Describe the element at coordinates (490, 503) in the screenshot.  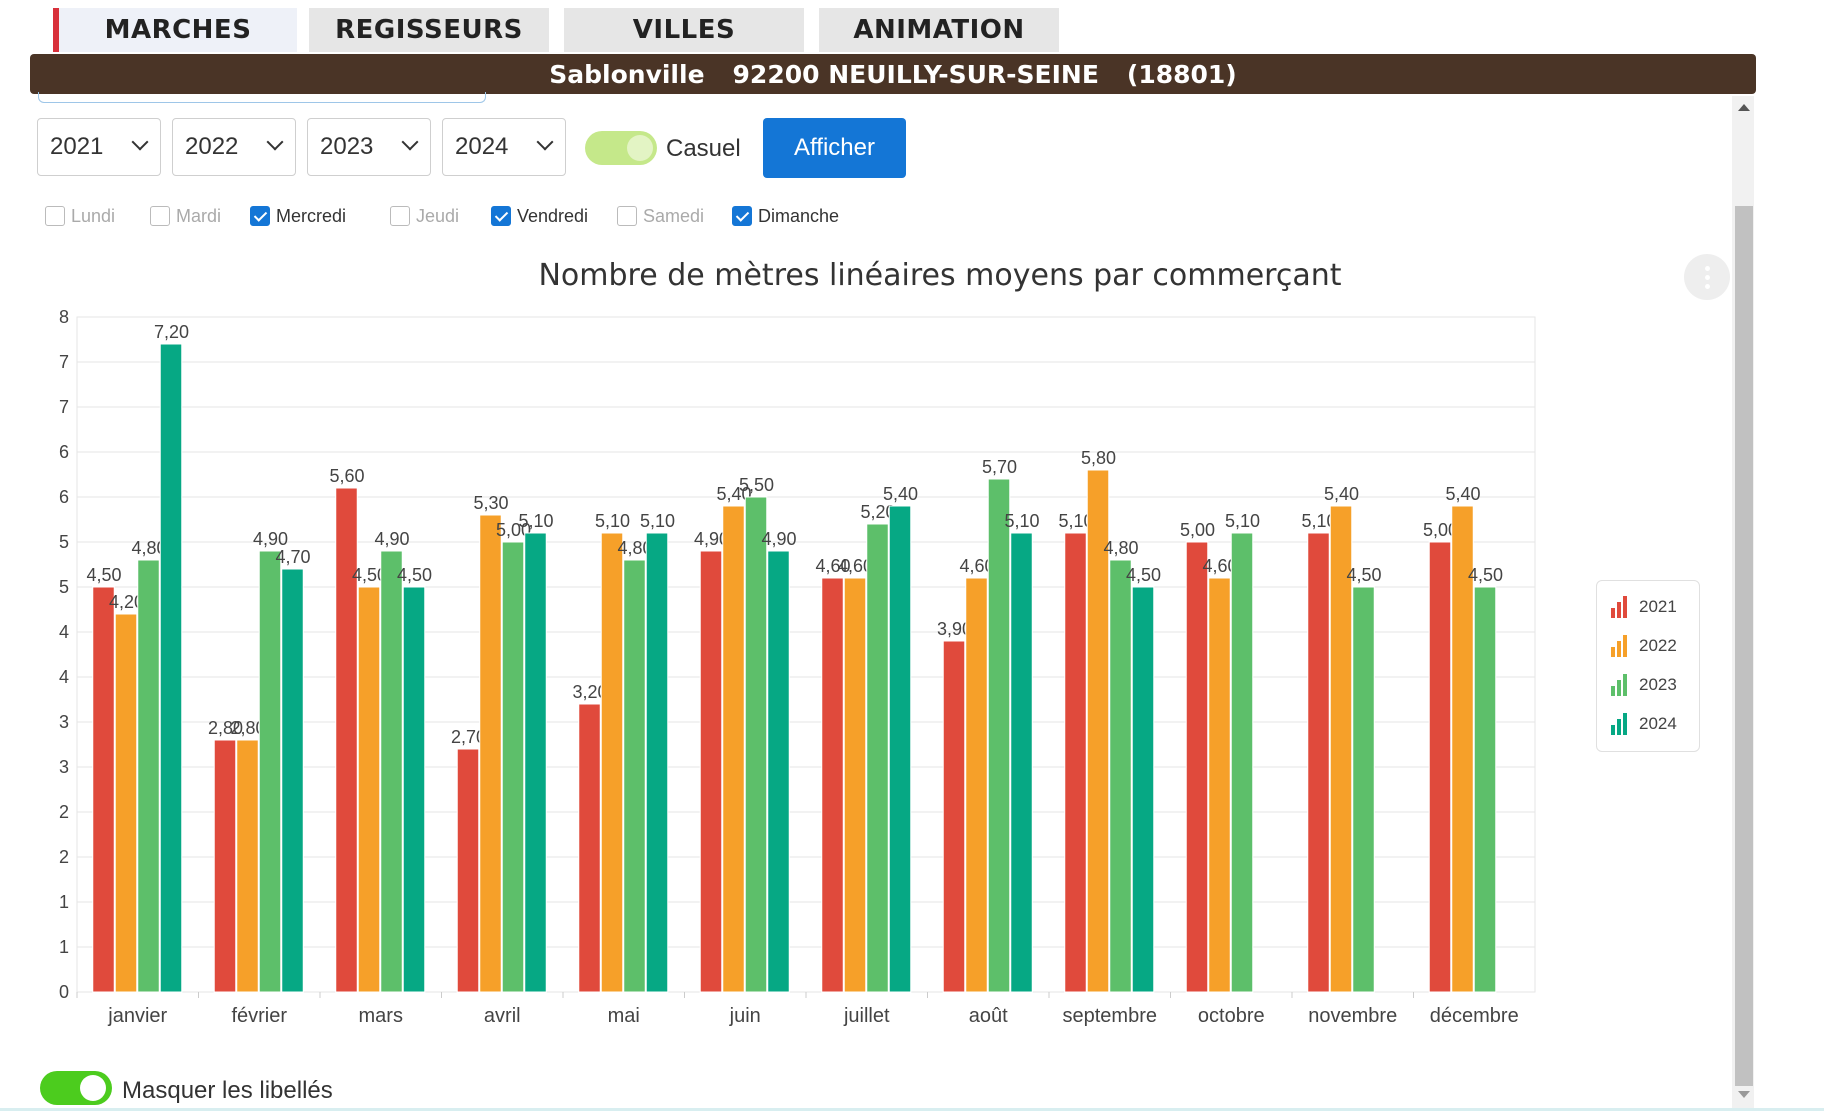
I see `data-label: 5,30` at that location.